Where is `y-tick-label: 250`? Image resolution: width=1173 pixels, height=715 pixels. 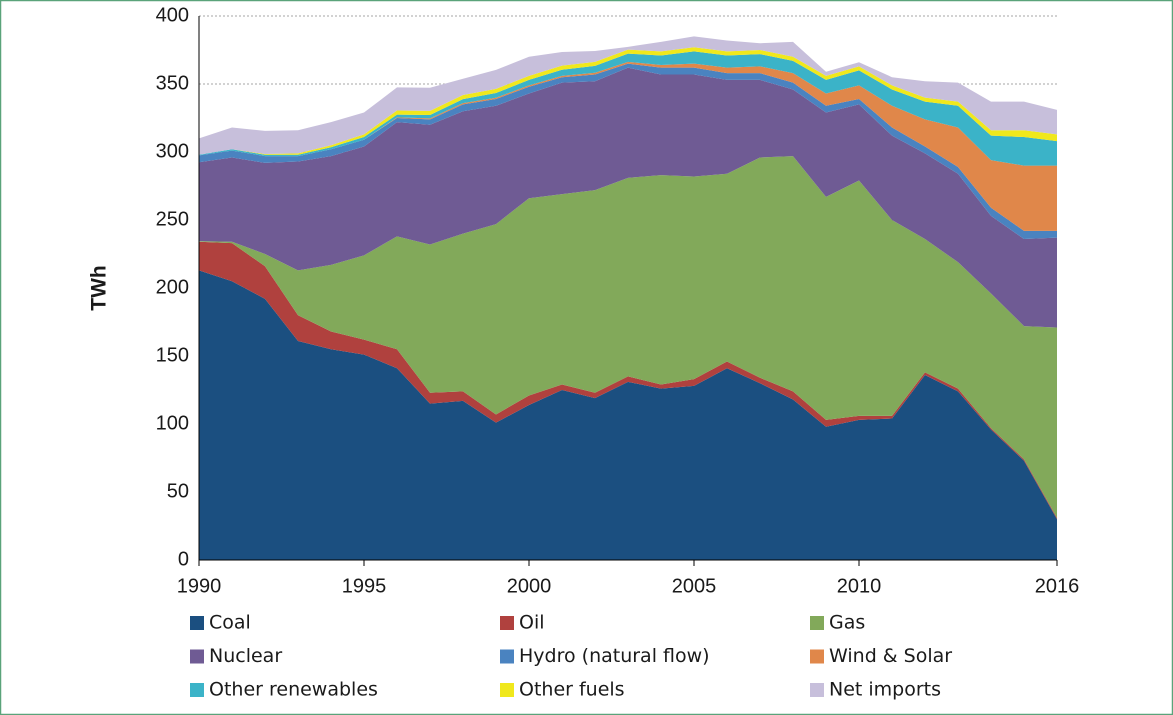 y-tick-label: 250 is located at coordinates (172, 219).